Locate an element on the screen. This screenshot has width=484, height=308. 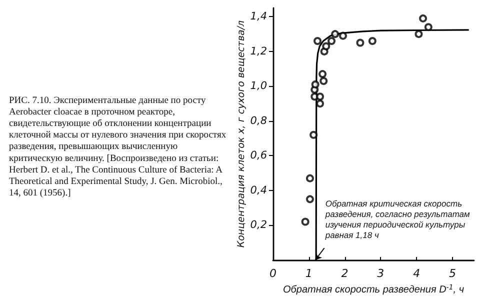
x-tick-label: 2 is located at coordinates (344, 273).